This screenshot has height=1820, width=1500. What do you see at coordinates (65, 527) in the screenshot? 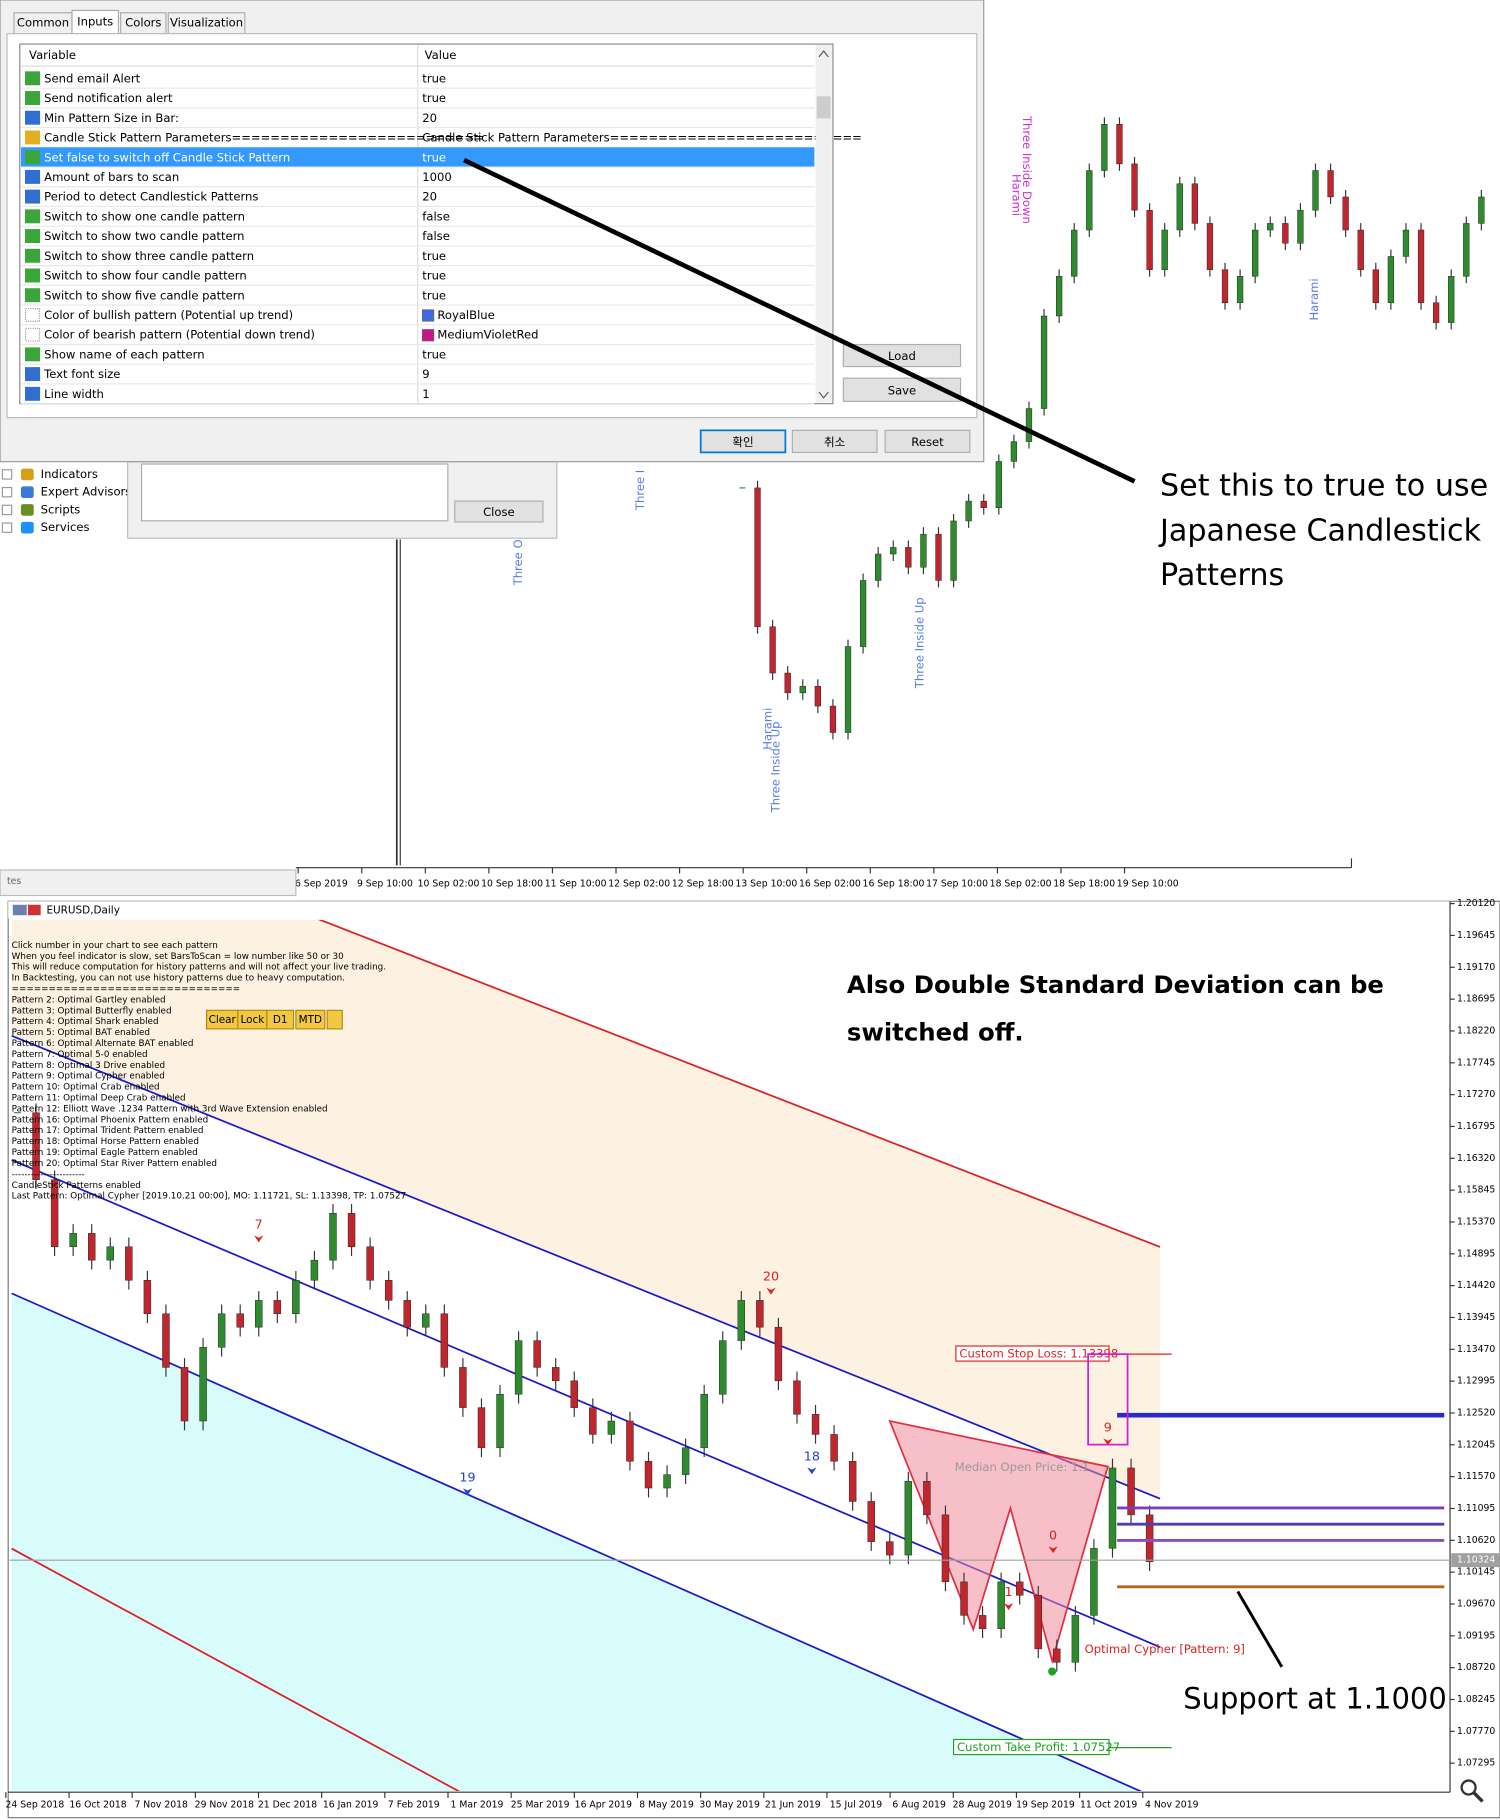
I see `tree-item: Services` at bounding box center [65, 527].